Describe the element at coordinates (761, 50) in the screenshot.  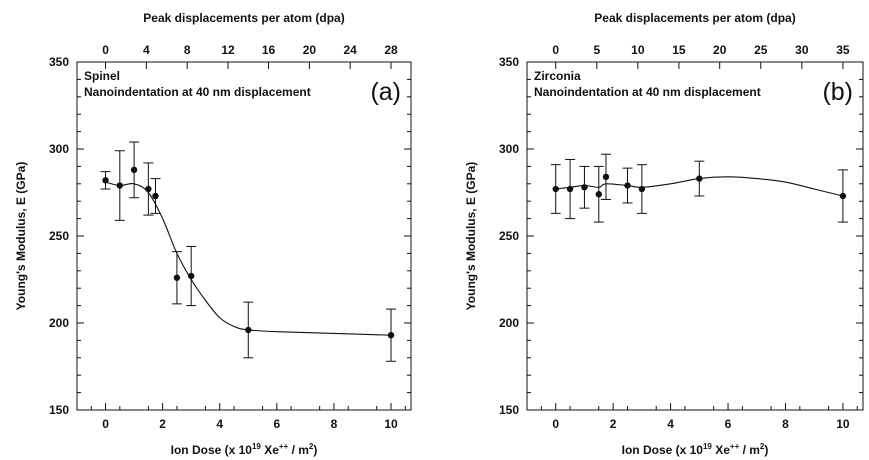
I see `top-tick-label: 25` at that location.